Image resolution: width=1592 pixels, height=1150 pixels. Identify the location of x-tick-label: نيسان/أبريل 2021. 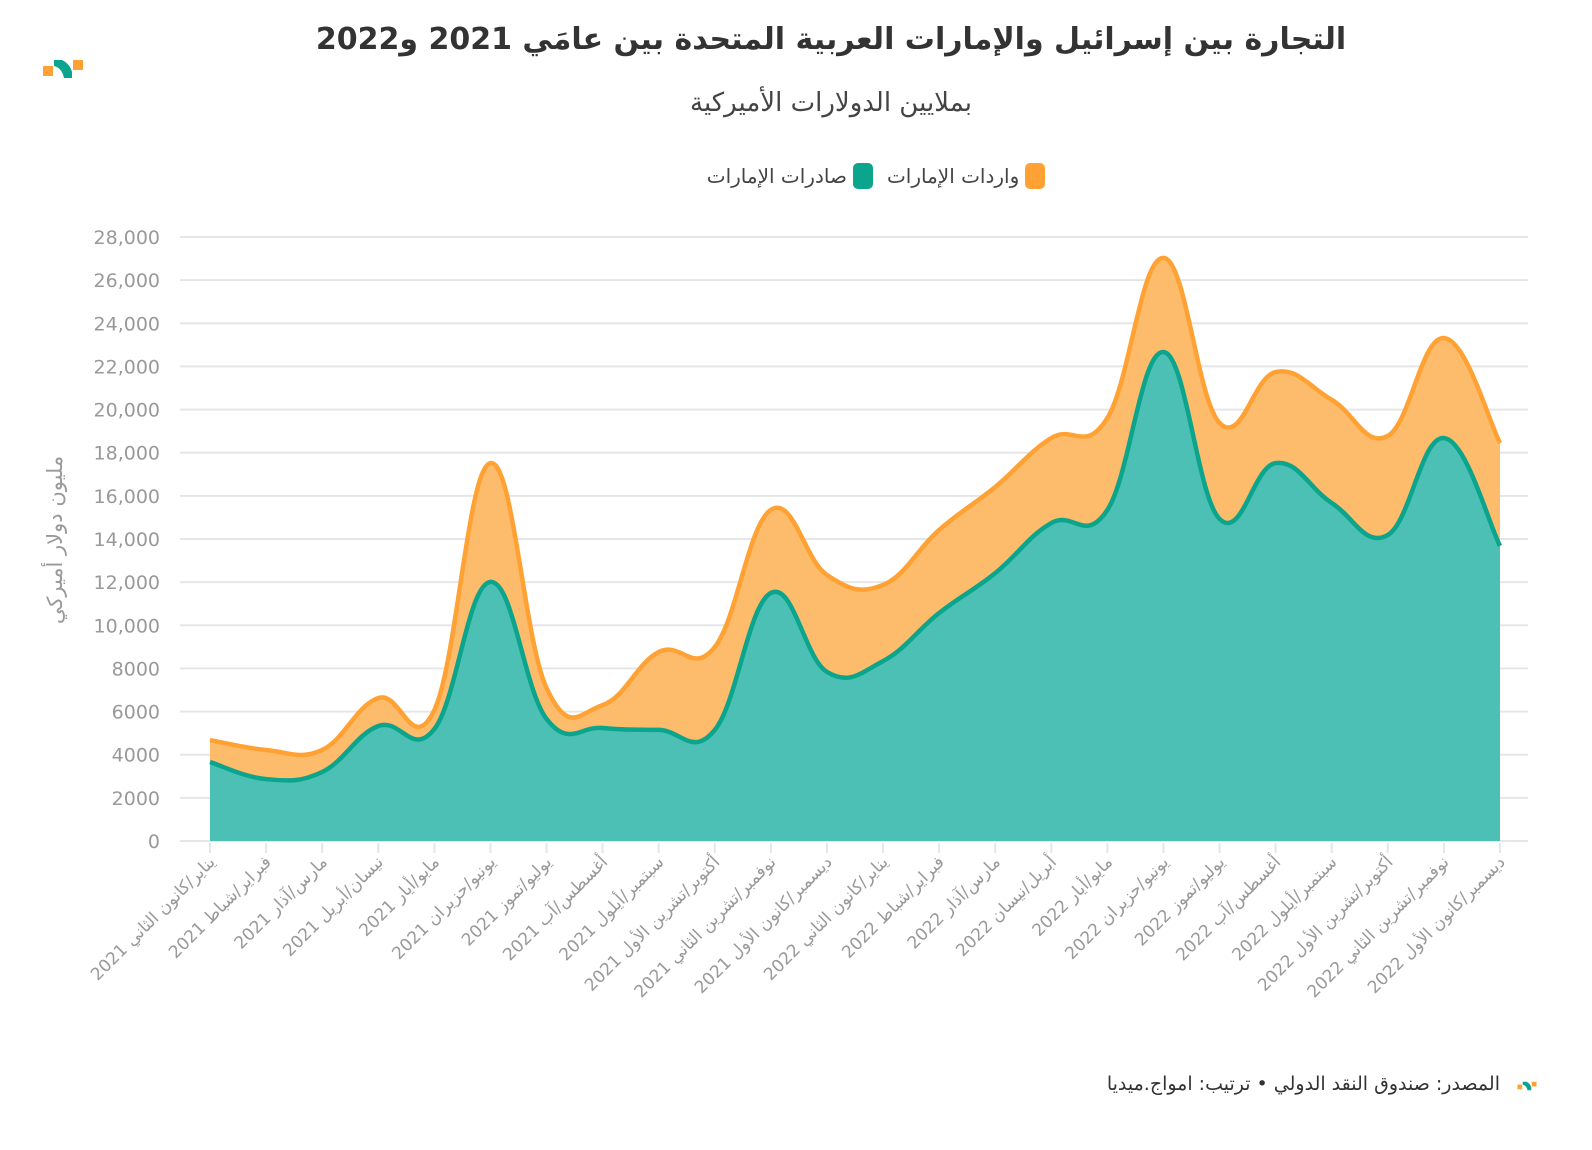
(333, 906).